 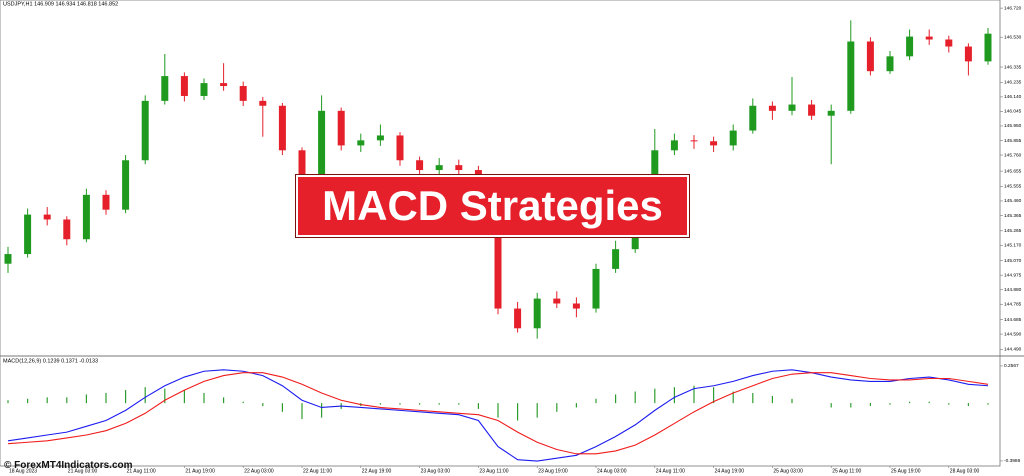 I want to click on x-tick-label: 21 Aug 11:00, so click(x=141, y=471).